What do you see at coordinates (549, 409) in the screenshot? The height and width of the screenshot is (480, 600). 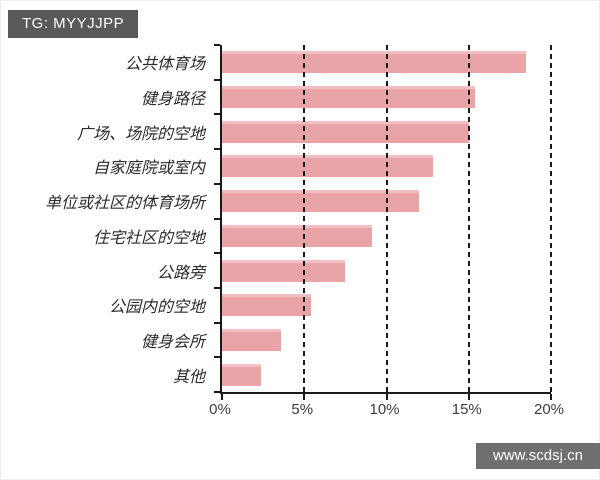 I see `x-axis-tick-label: 20%` at bounding box center [549, 409].